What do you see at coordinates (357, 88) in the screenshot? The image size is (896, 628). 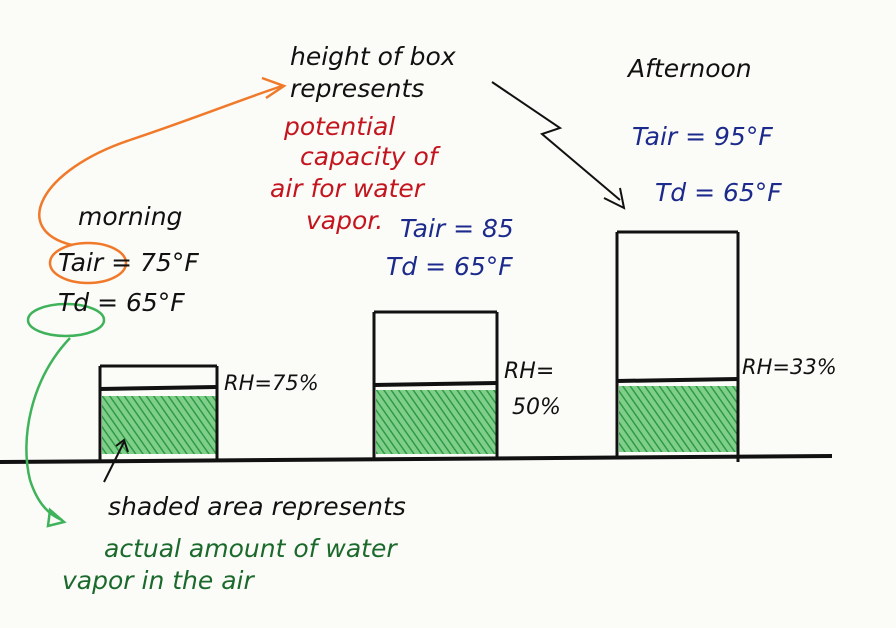 I see `annotation-line: represents` at bounding box center [357, 88].